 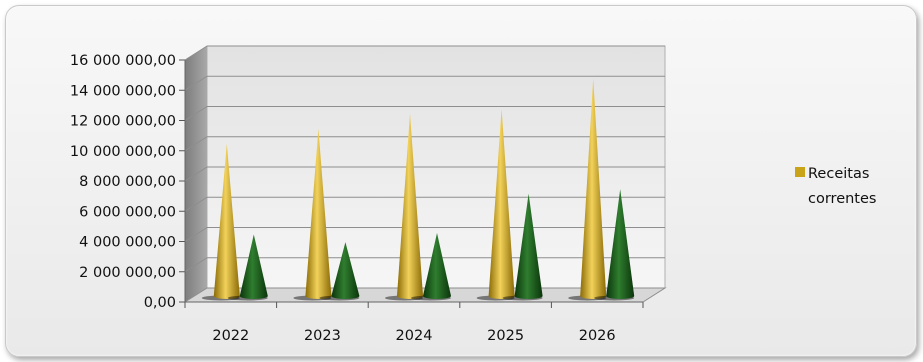 I want to click on x-tick-label: 2025, so click(x=505, y=336).